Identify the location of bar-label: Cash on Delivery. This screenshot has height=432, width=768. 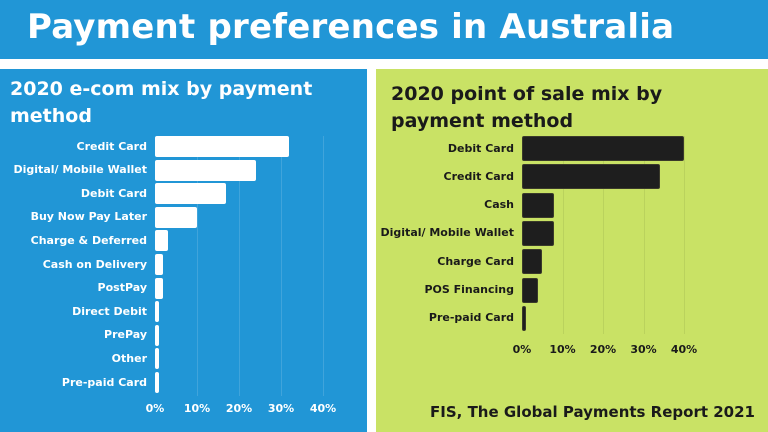
(94, 264).